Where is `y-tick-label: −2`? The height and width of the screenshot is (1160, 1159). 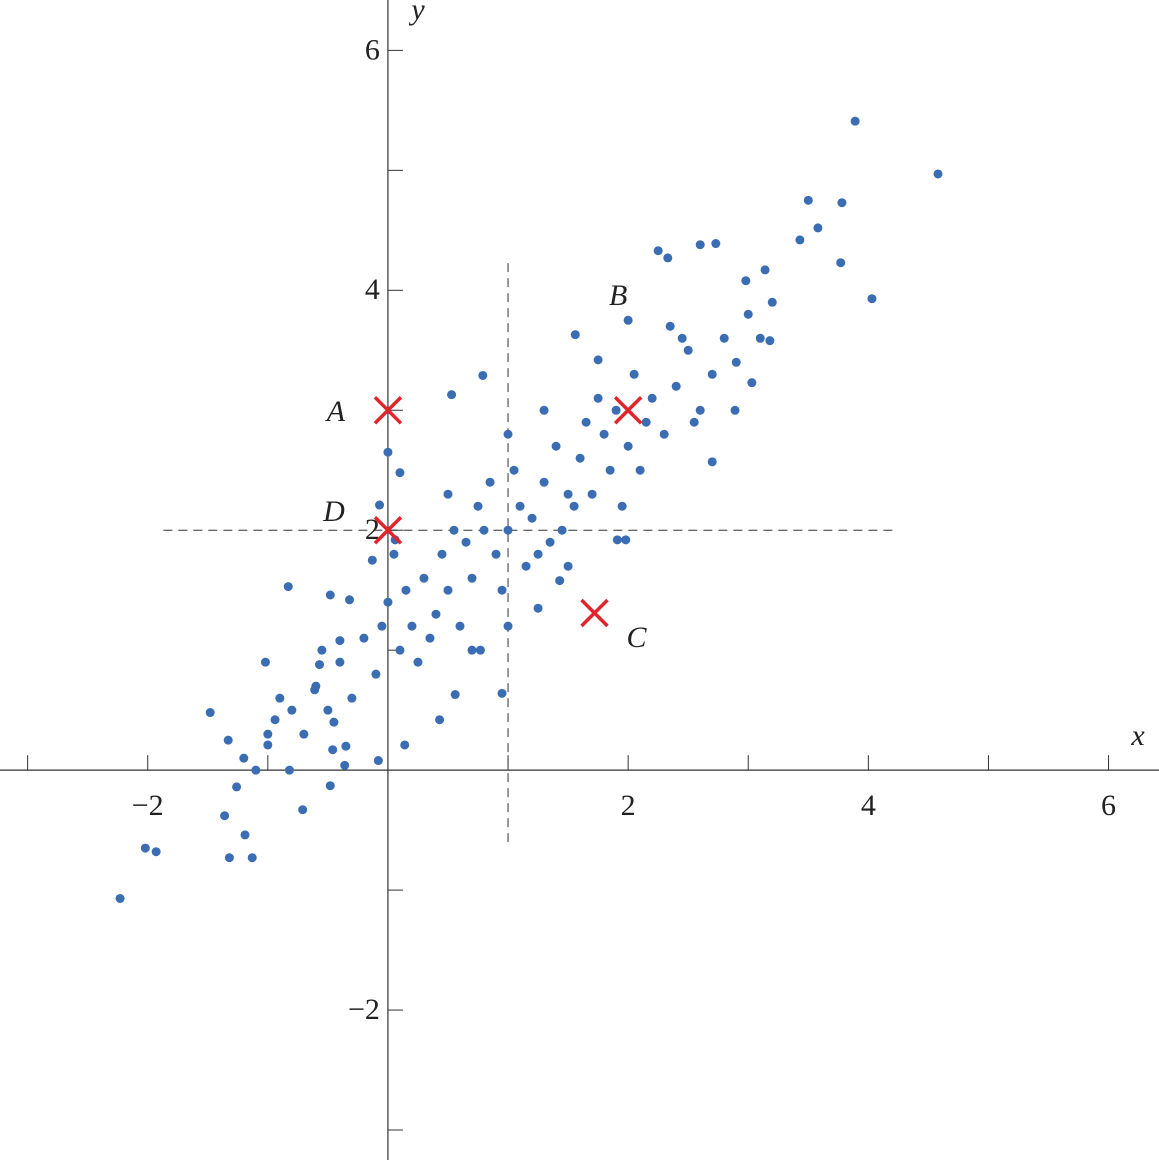 y-tick-label: −2 is located at coordinates (364, 1009).